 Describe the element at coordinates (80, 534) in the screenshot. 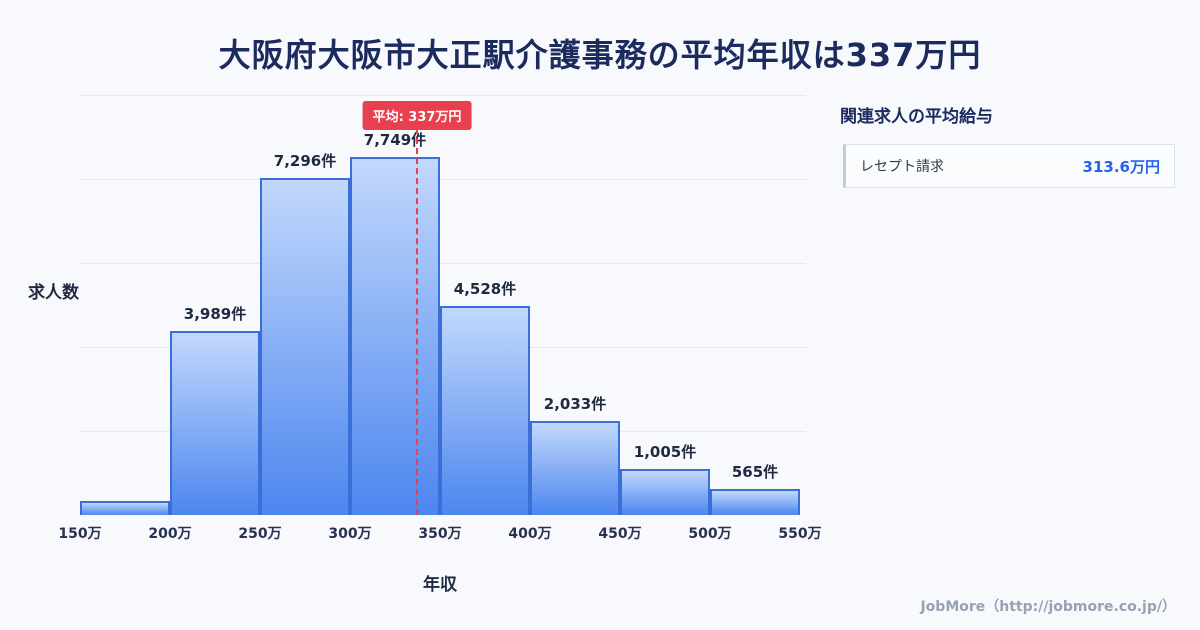

I see `x-tick-label: 150万` at that location.